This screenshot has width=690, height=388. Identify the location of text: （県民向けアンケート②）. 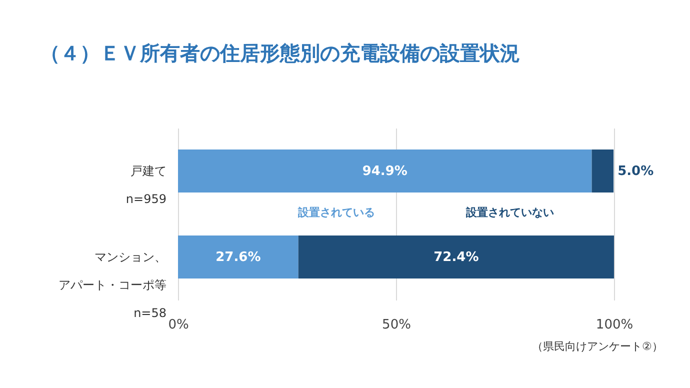
(597, 346).